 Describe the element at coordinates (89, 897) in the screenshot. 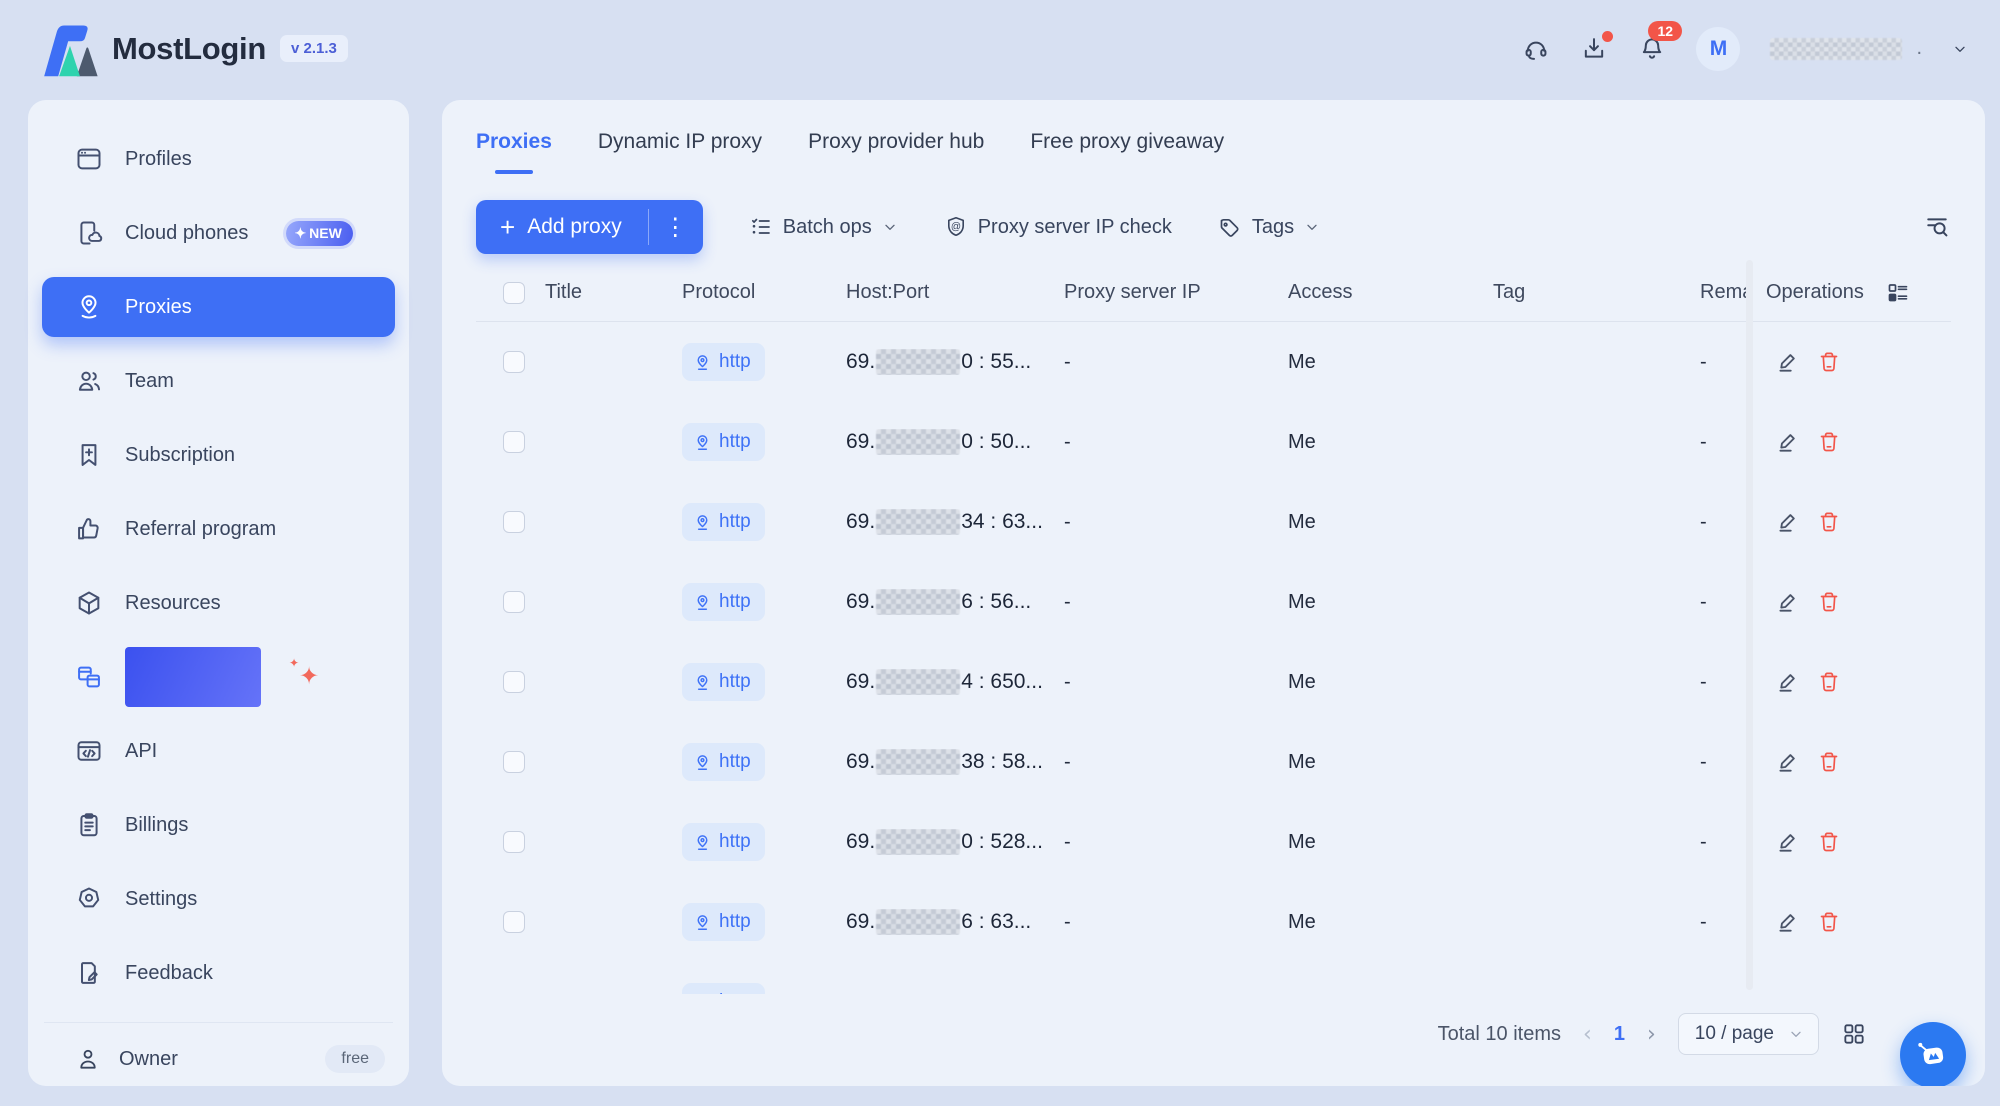

I see `settings-icon` at that location.